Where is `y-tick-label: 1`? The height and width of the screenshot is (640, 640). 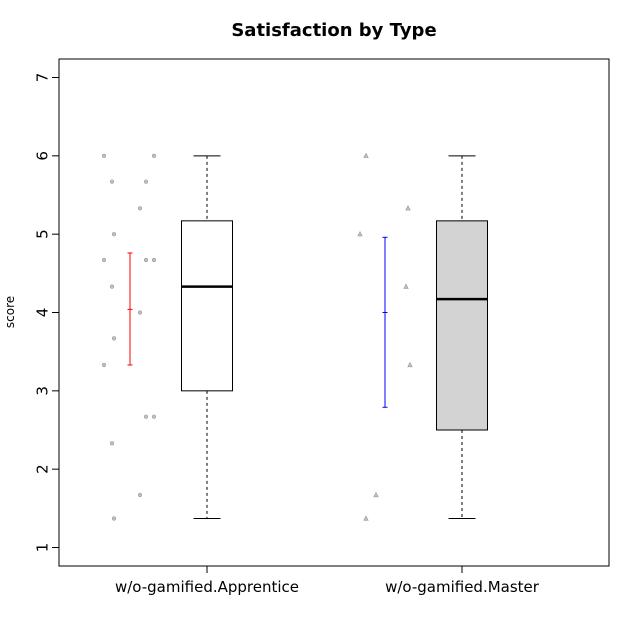 y-tick-label: 1 is located at coordinates (43, 548).